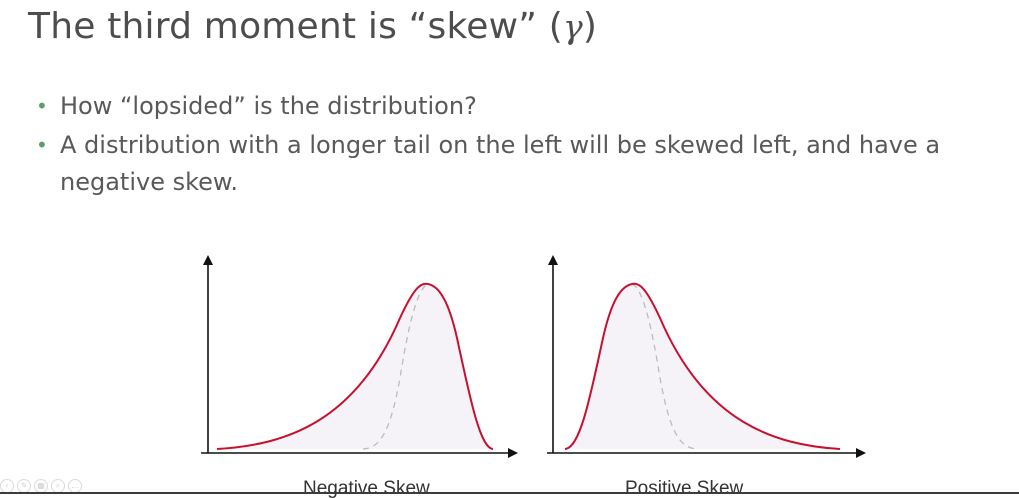  I want to click on negative-skew-fill, so click(355, 366).